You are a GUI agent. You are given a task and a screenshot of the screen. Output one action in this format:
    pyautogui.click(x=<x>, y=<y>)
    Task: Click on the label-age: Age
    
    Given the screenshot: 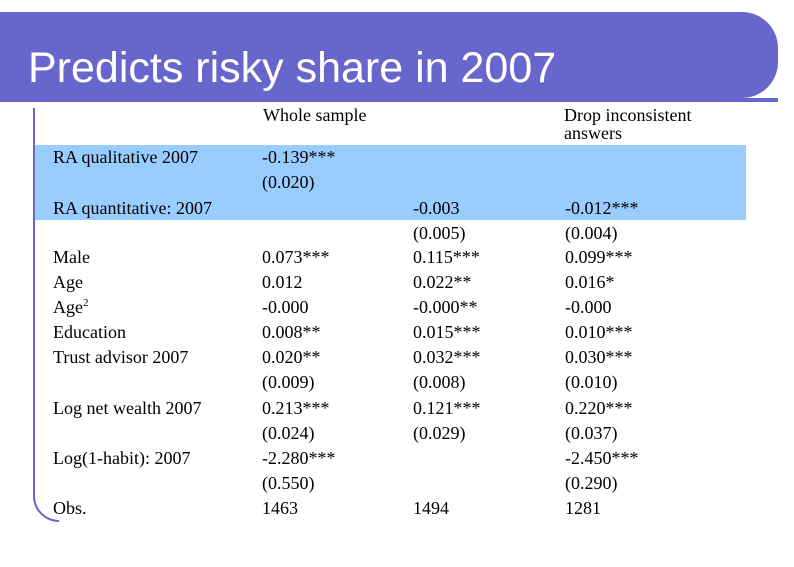 What is the action you would take?
    pyautogui.click(x=68, y=282)
    